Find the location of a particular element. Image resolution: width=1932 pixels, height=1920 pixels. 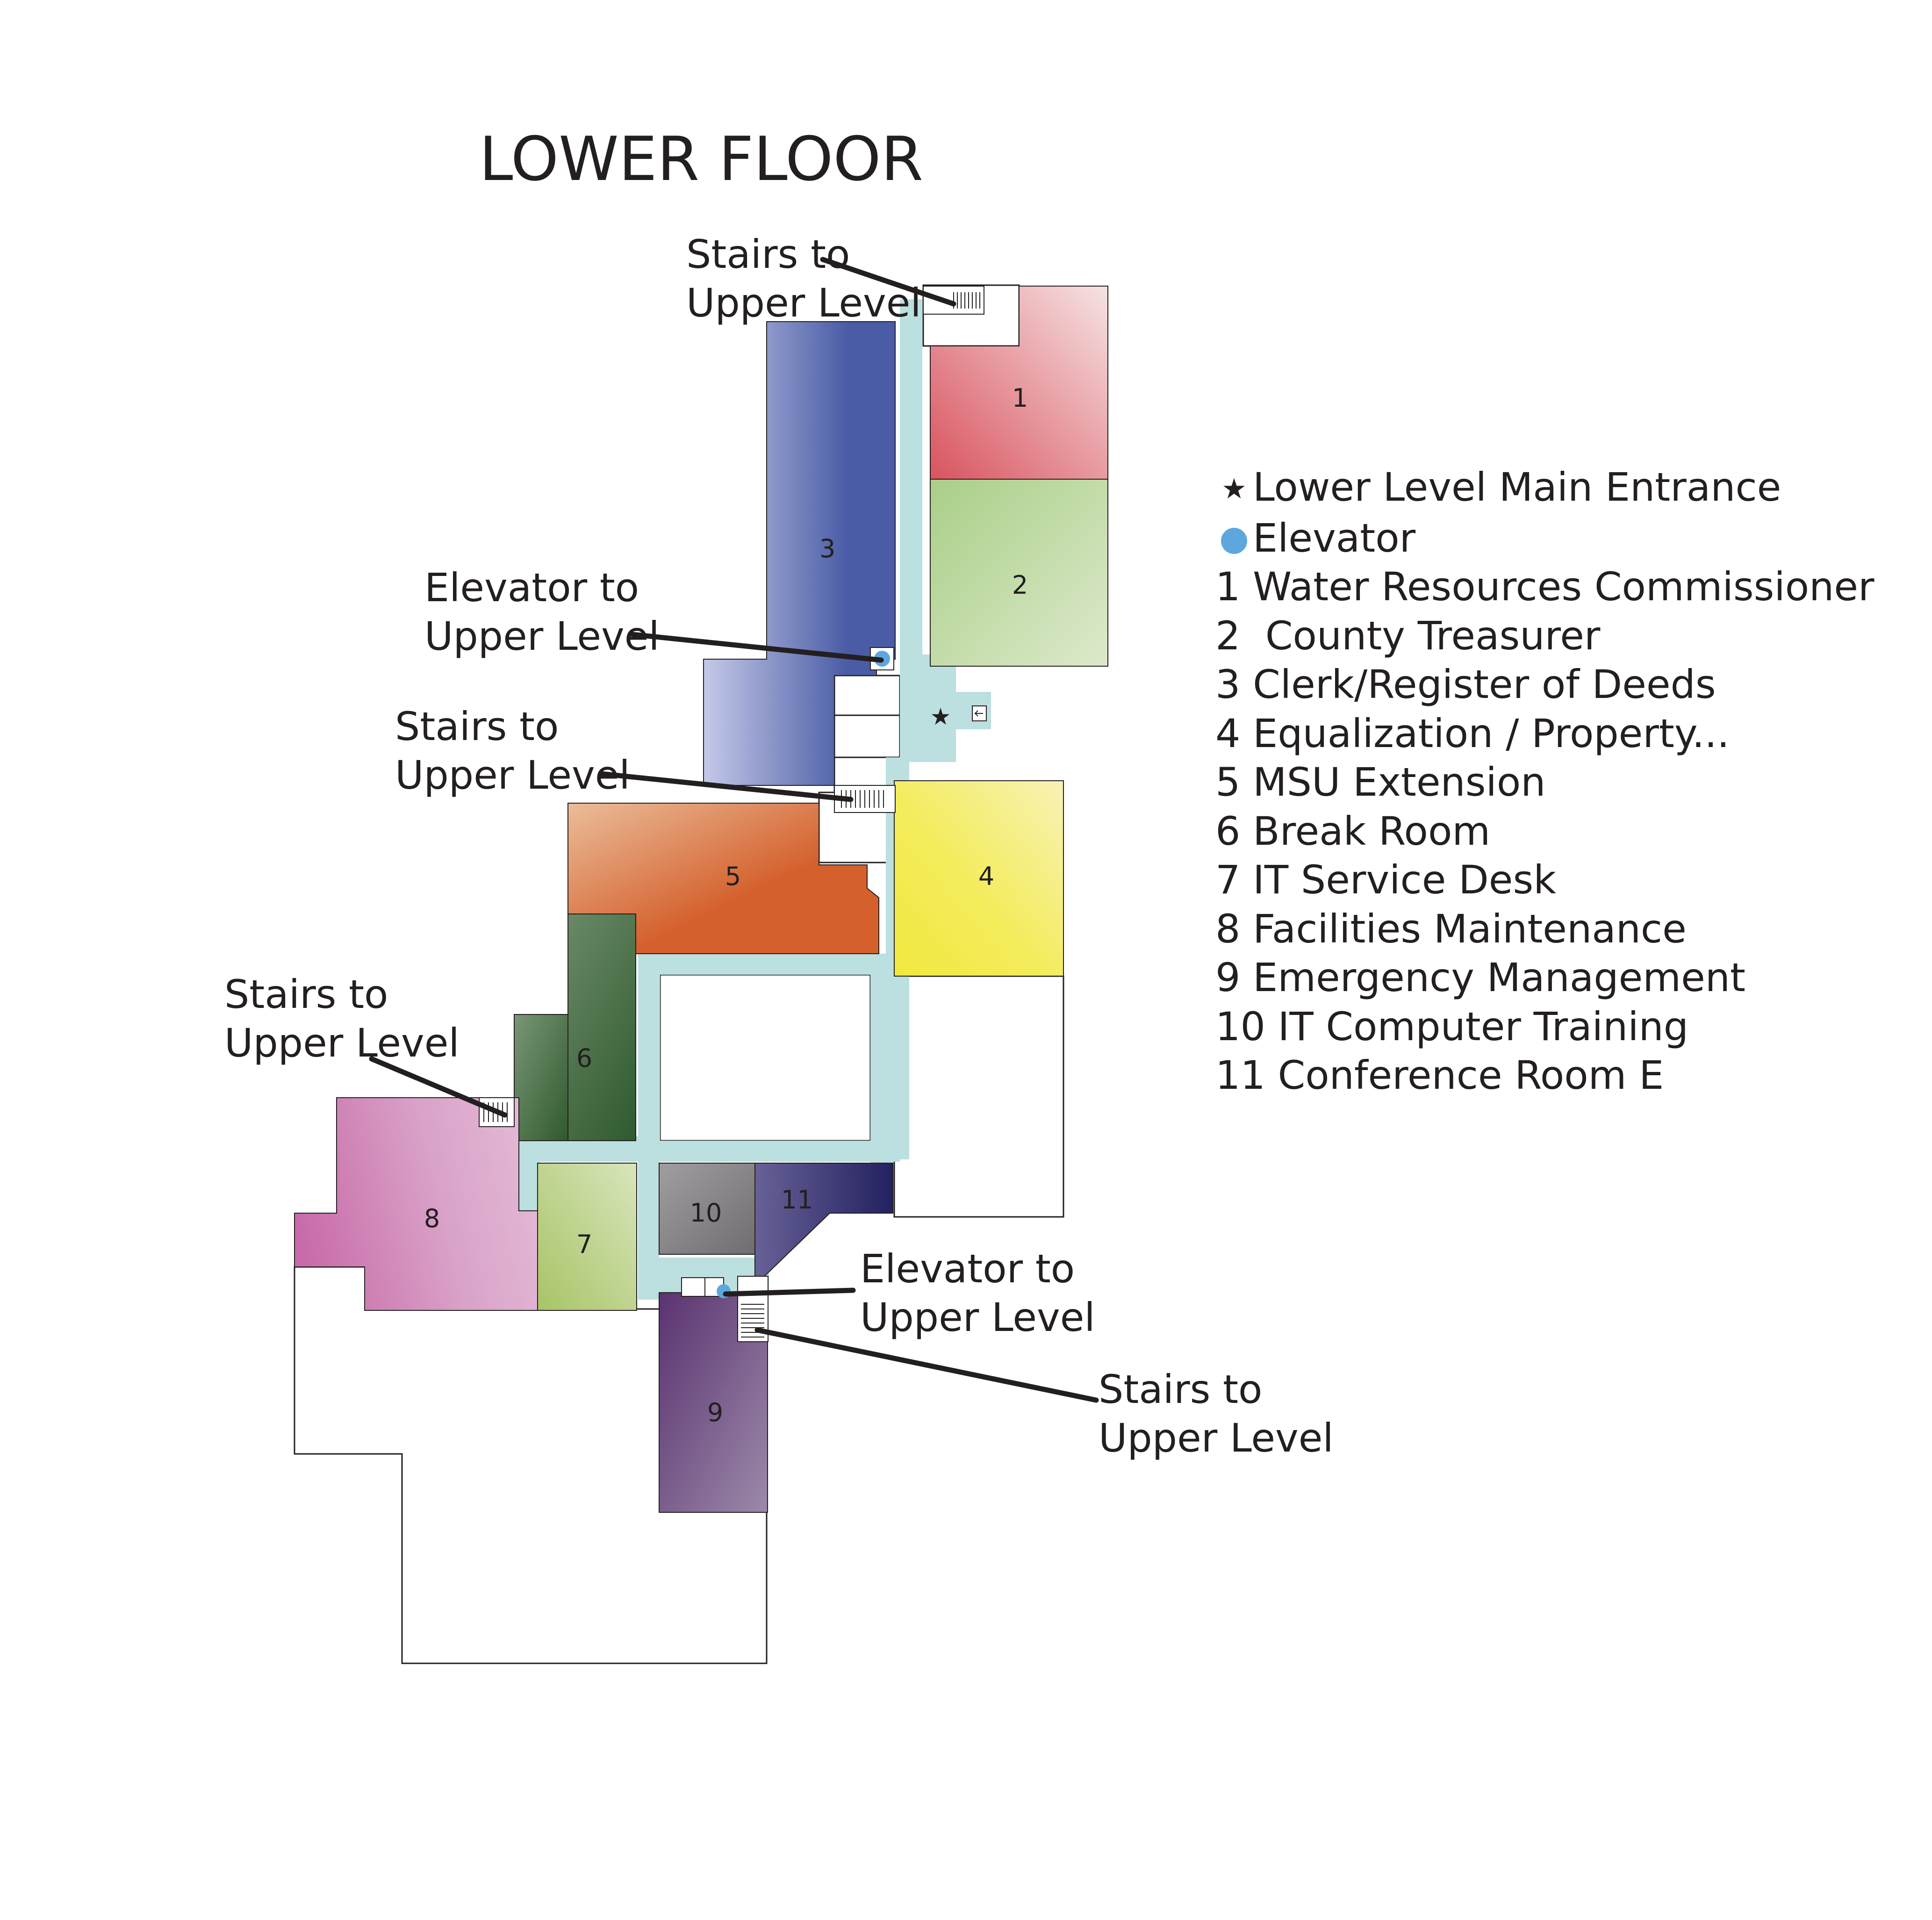

callout-elevator-south: Elevator to Upper Level is located at coordinates (978, 1293).